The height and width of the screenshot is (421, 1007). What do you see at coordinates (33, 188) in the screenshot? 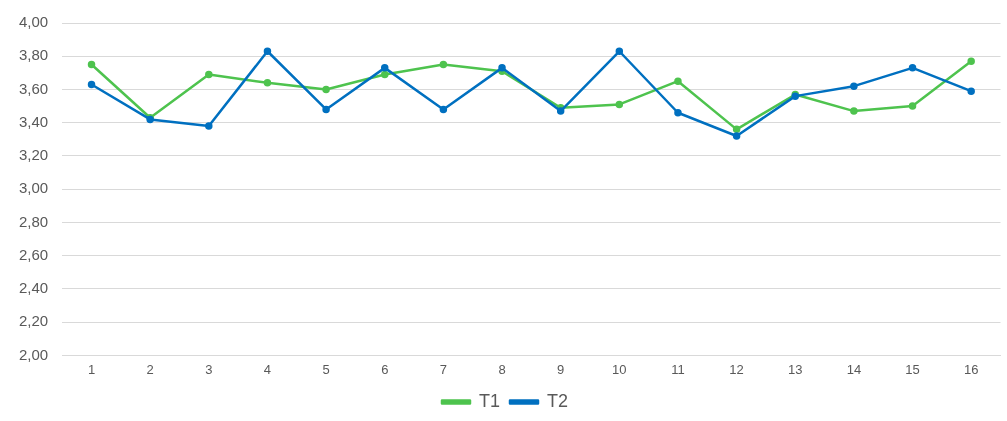
I see `y-tick-label: 3,00` at bounding box center [33, 188].